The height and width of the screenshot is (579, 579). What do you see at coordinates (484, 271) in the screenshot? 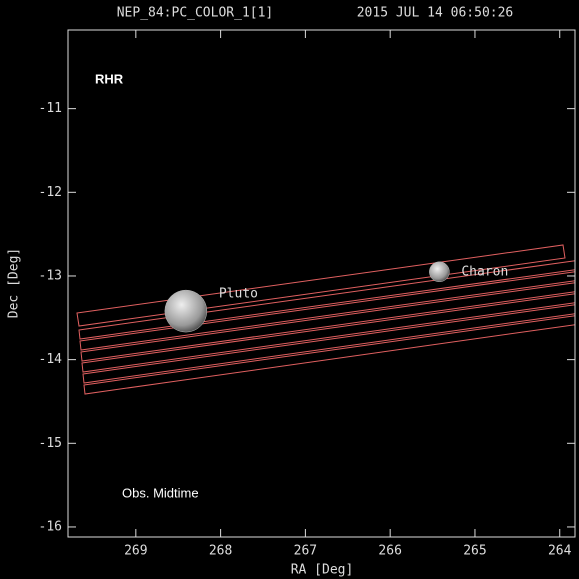
I see `body-label: Charon` at bounding box center [484, 271].